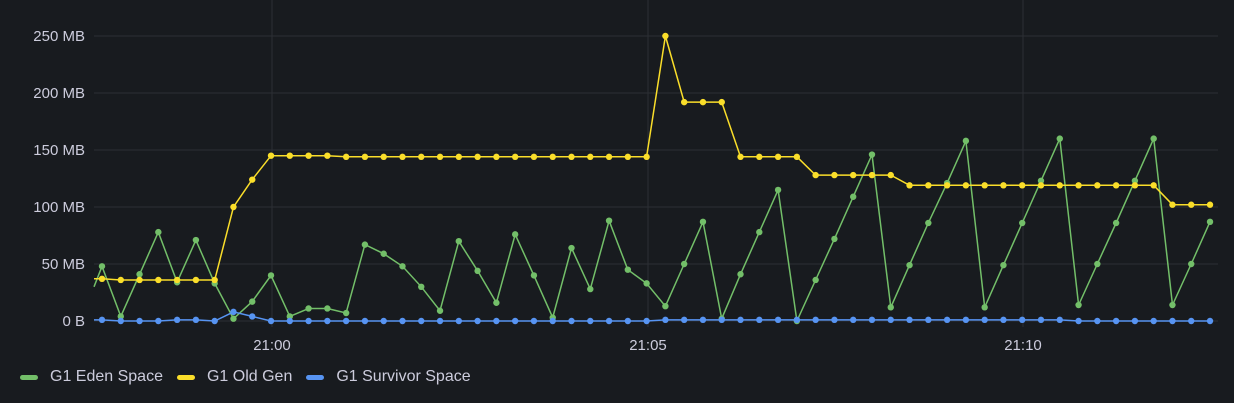 This screenshot has width=1234, height=403. What do you see at coordinates (234, 377) in the screenshot?
I see `legend-item-old-gen: G1 Old Gen` at bounding box center [234, 377].